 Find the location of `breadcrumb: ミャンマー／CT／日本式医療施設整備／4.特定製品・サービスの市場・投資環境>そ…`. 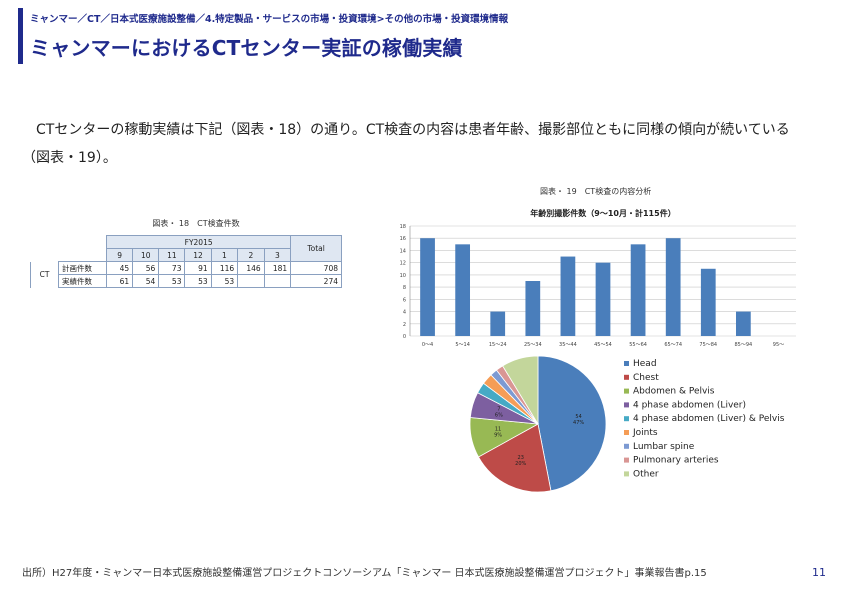

breadcrumb: ミャンマー／CT／日本式医療施設整備／4.特定製品・サービスの市場・投資環境>そ… is located at coordinates (269, 19).